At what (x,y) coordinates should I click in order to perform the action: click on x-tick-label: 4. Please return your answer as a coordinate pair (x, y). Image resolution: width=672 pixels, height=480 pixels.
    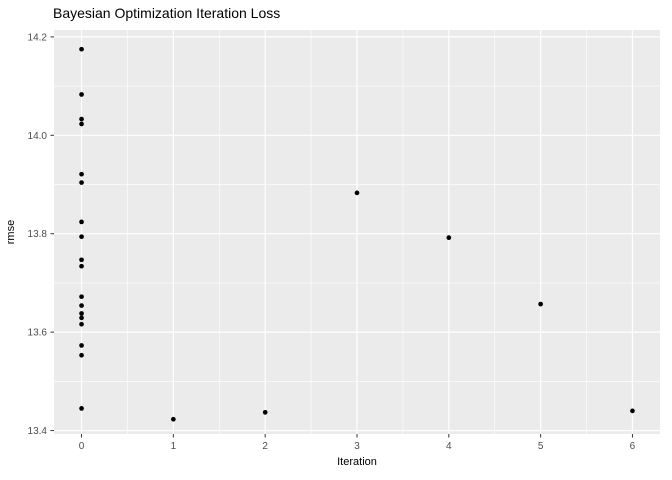
    Looking at the image, I should click on (449, 446).